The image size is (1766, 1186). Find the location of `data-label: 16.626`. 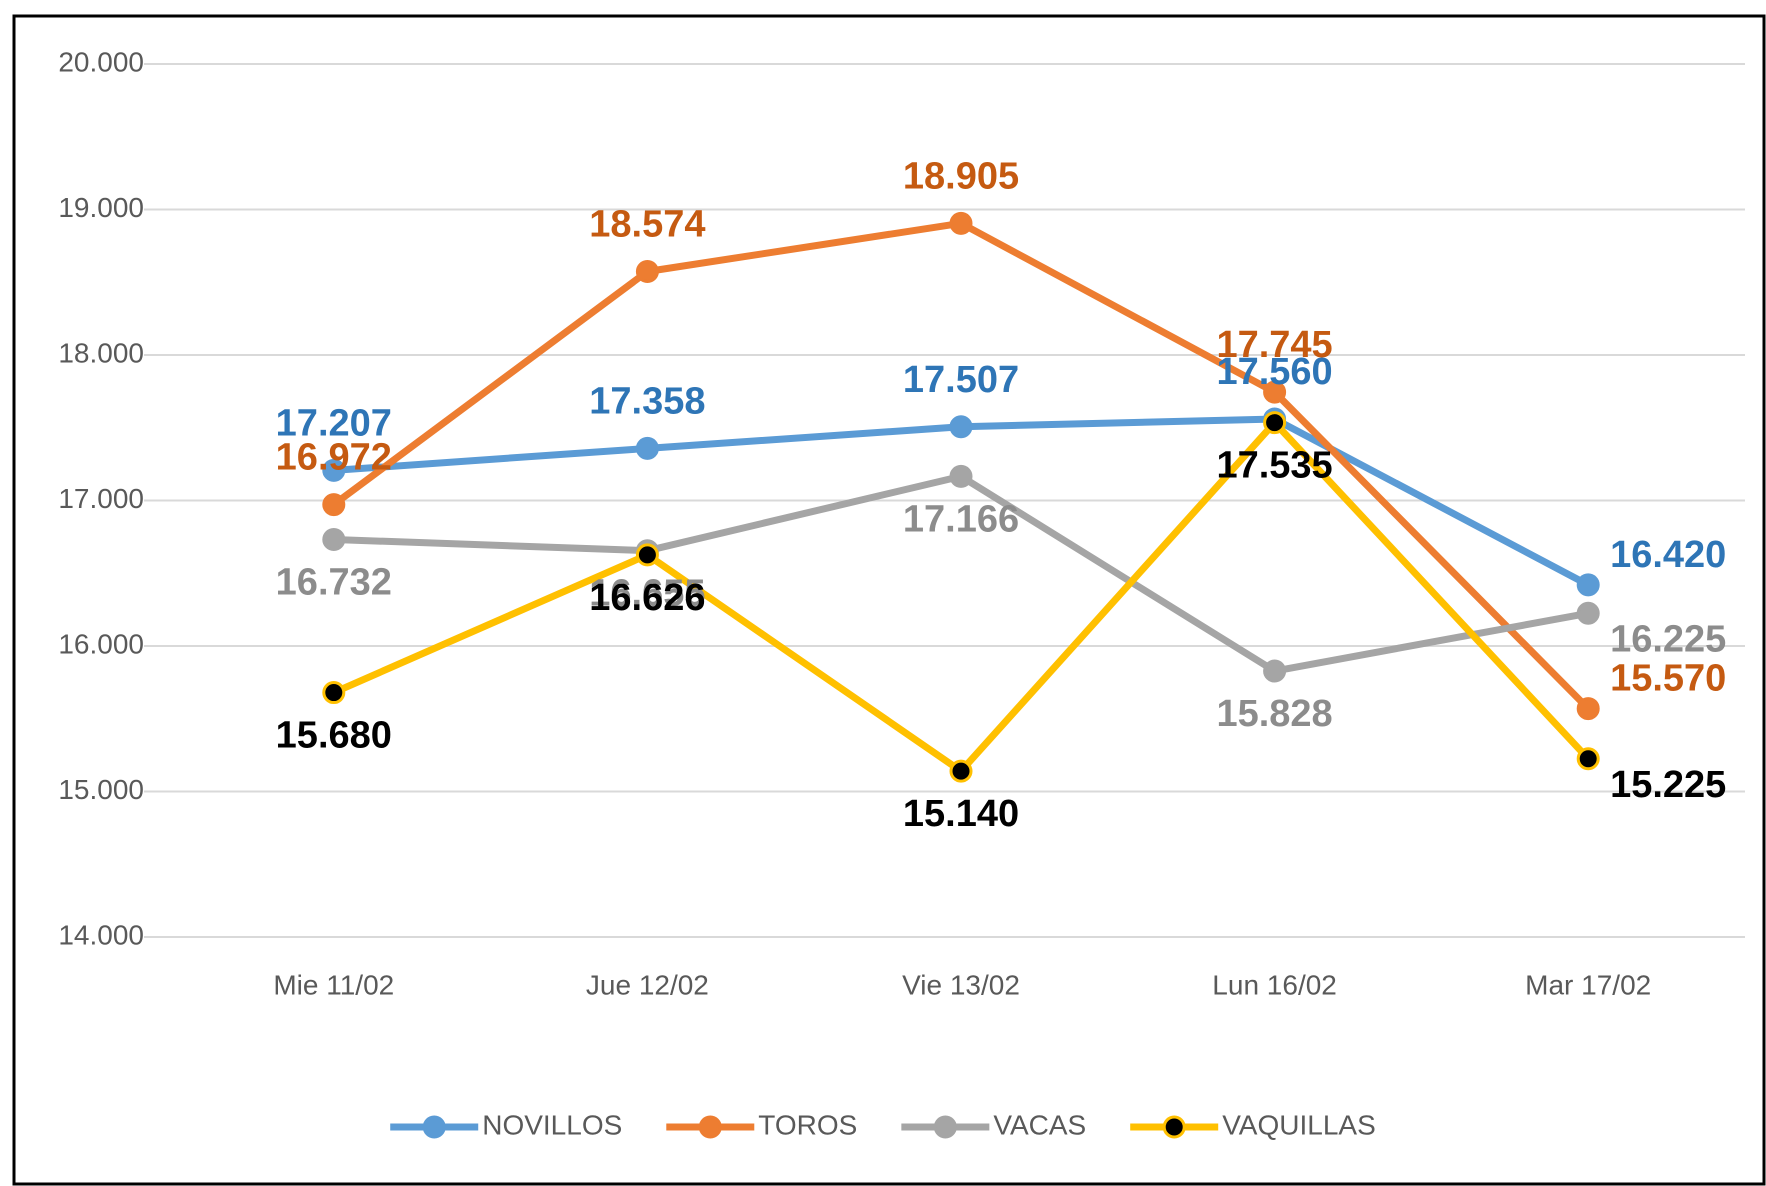

data-label: 16.626 is located at coordinates (647, 598).